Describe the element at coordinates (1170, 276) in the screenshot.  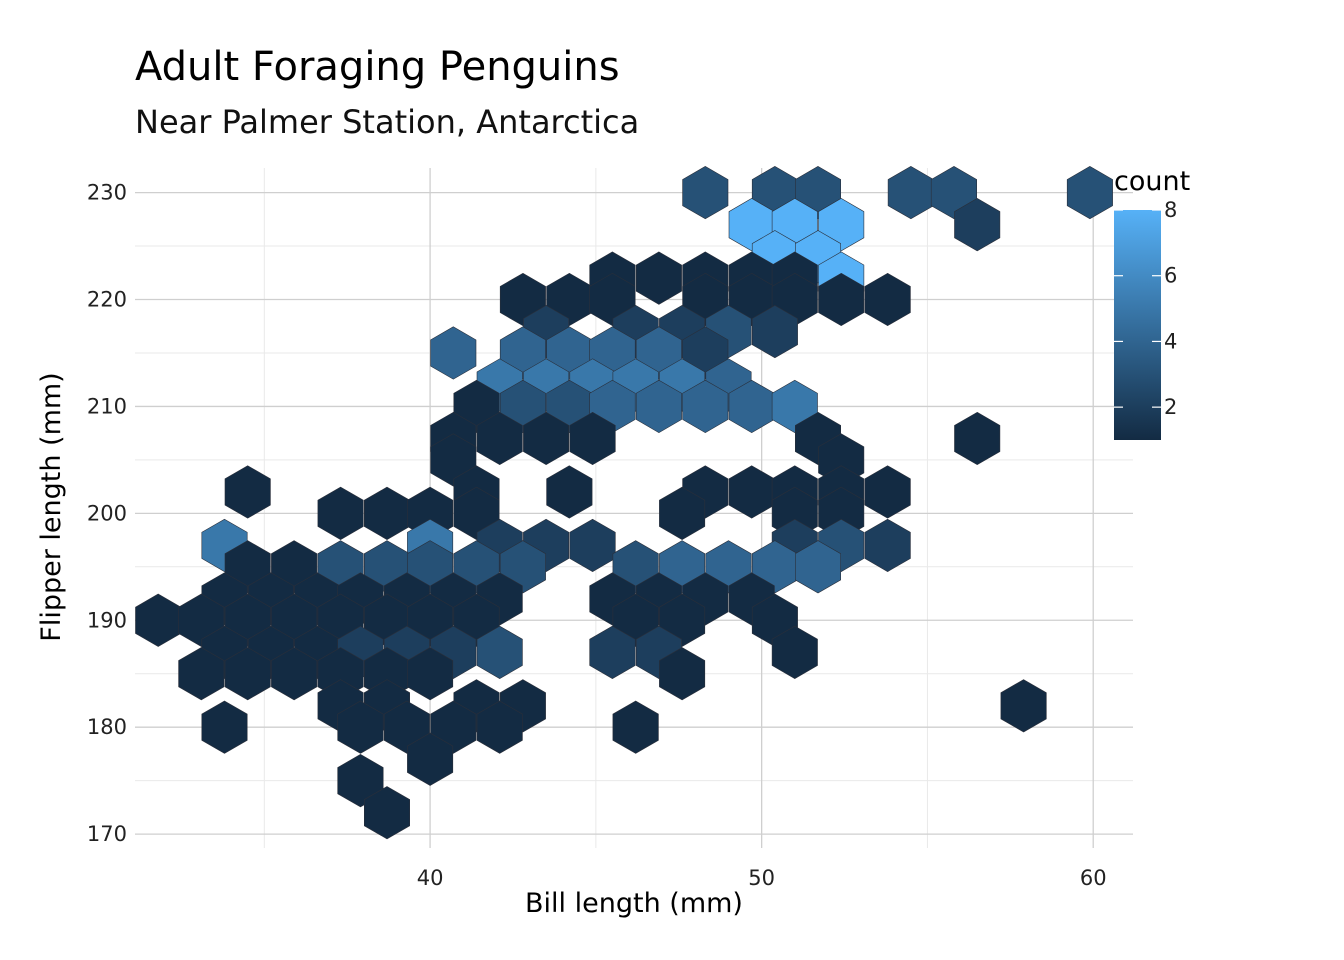
I see `legend-tick-label: 6` at that location.